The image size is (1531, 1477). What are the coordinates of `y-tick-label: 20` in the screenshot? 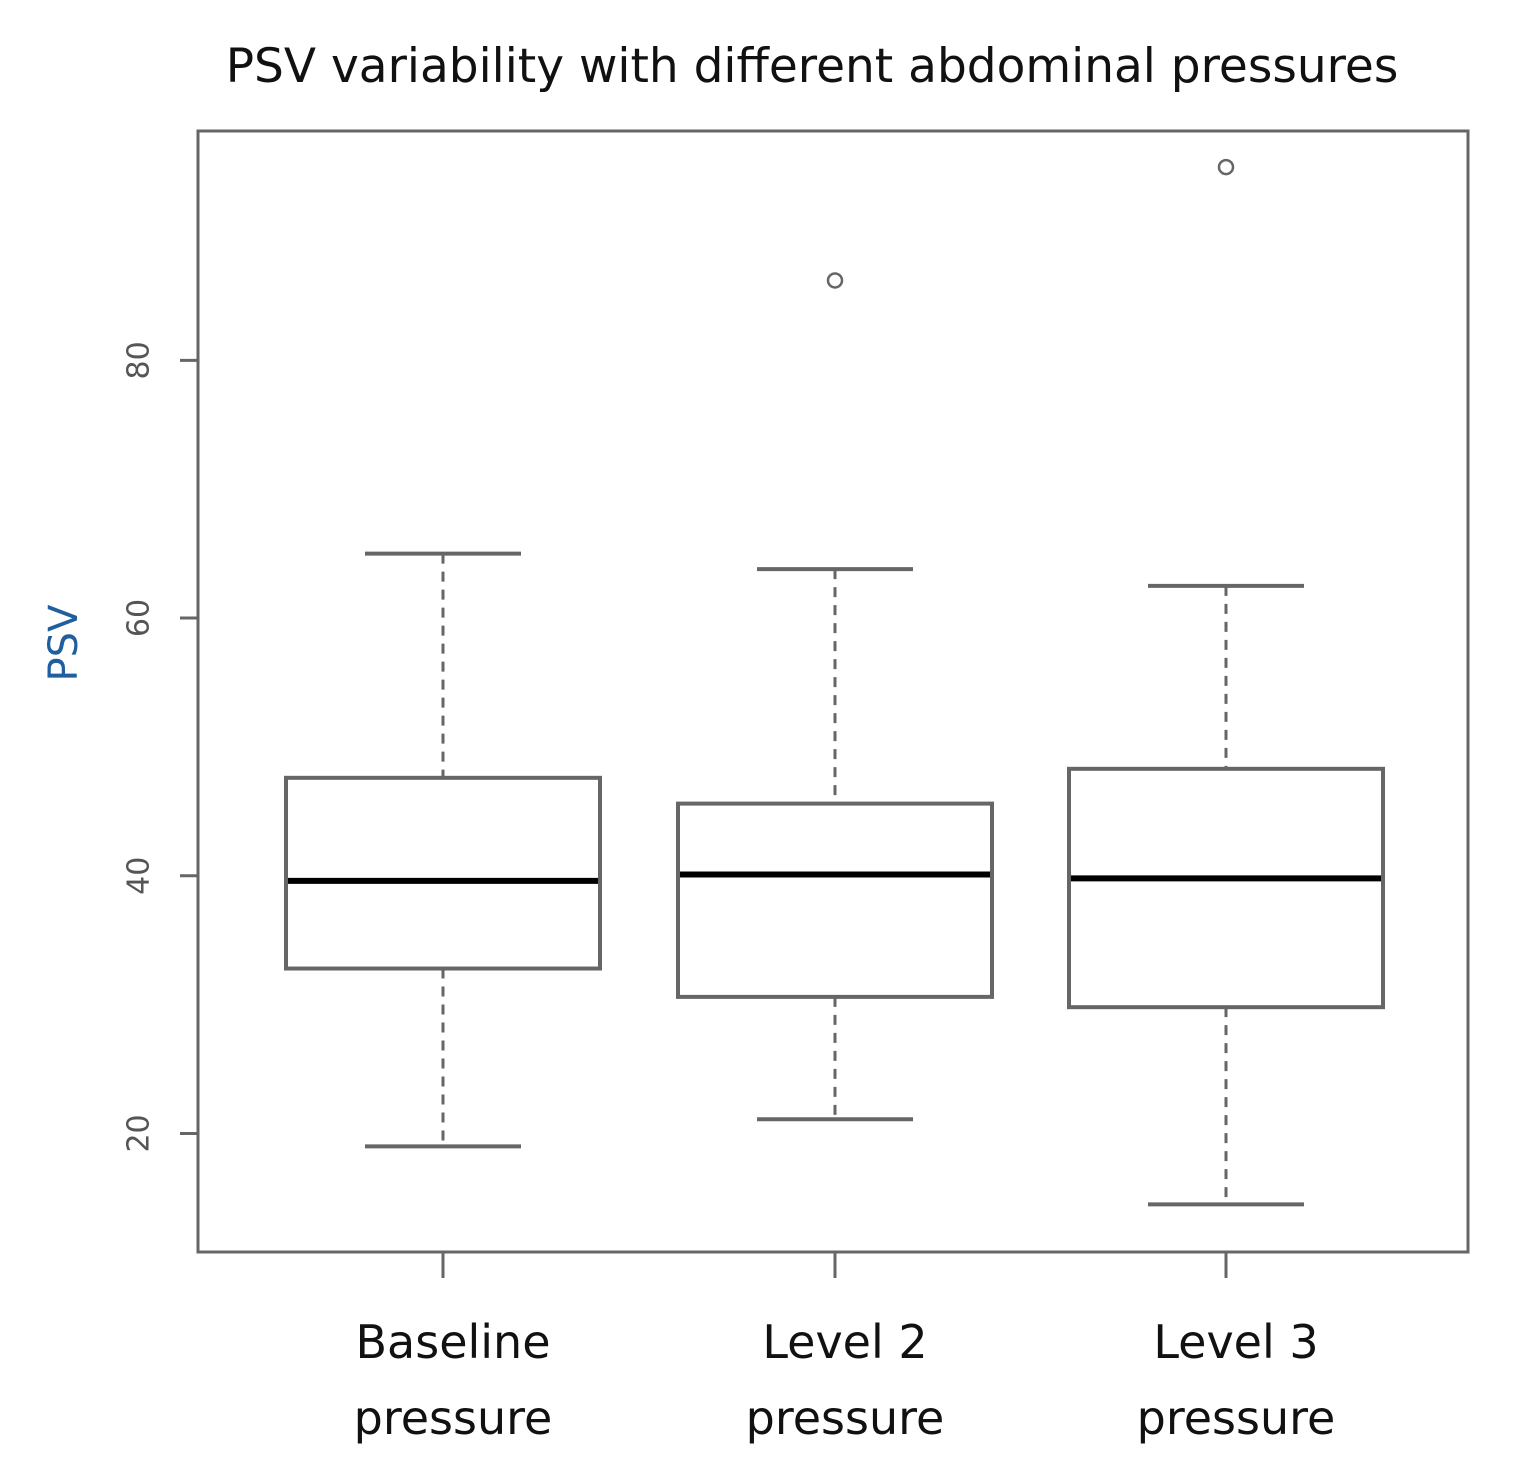 It's located at (139, 1133).